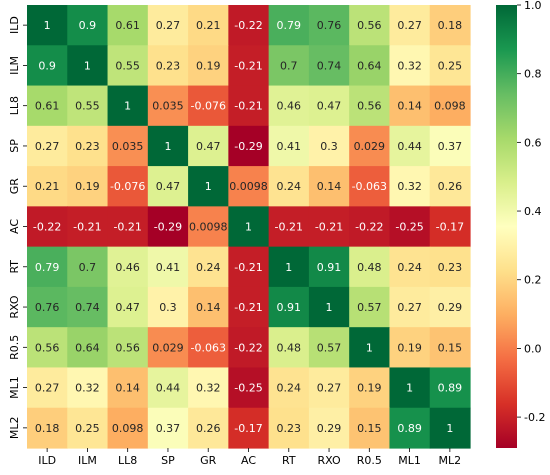  Describe the element at coordinates (329, 146) in the screenshot. I see `cell-value-label: 0.3` at that location.